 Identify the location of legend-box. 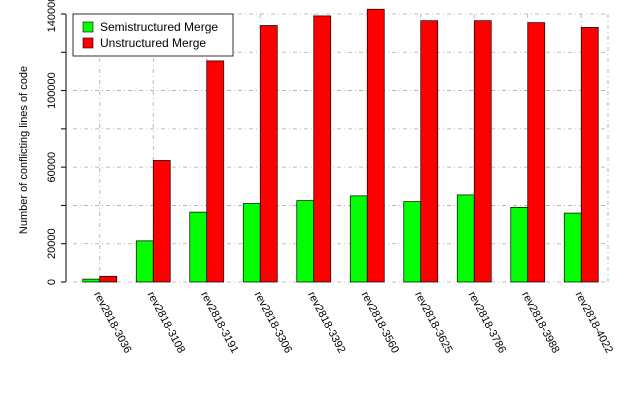
(153, 35).